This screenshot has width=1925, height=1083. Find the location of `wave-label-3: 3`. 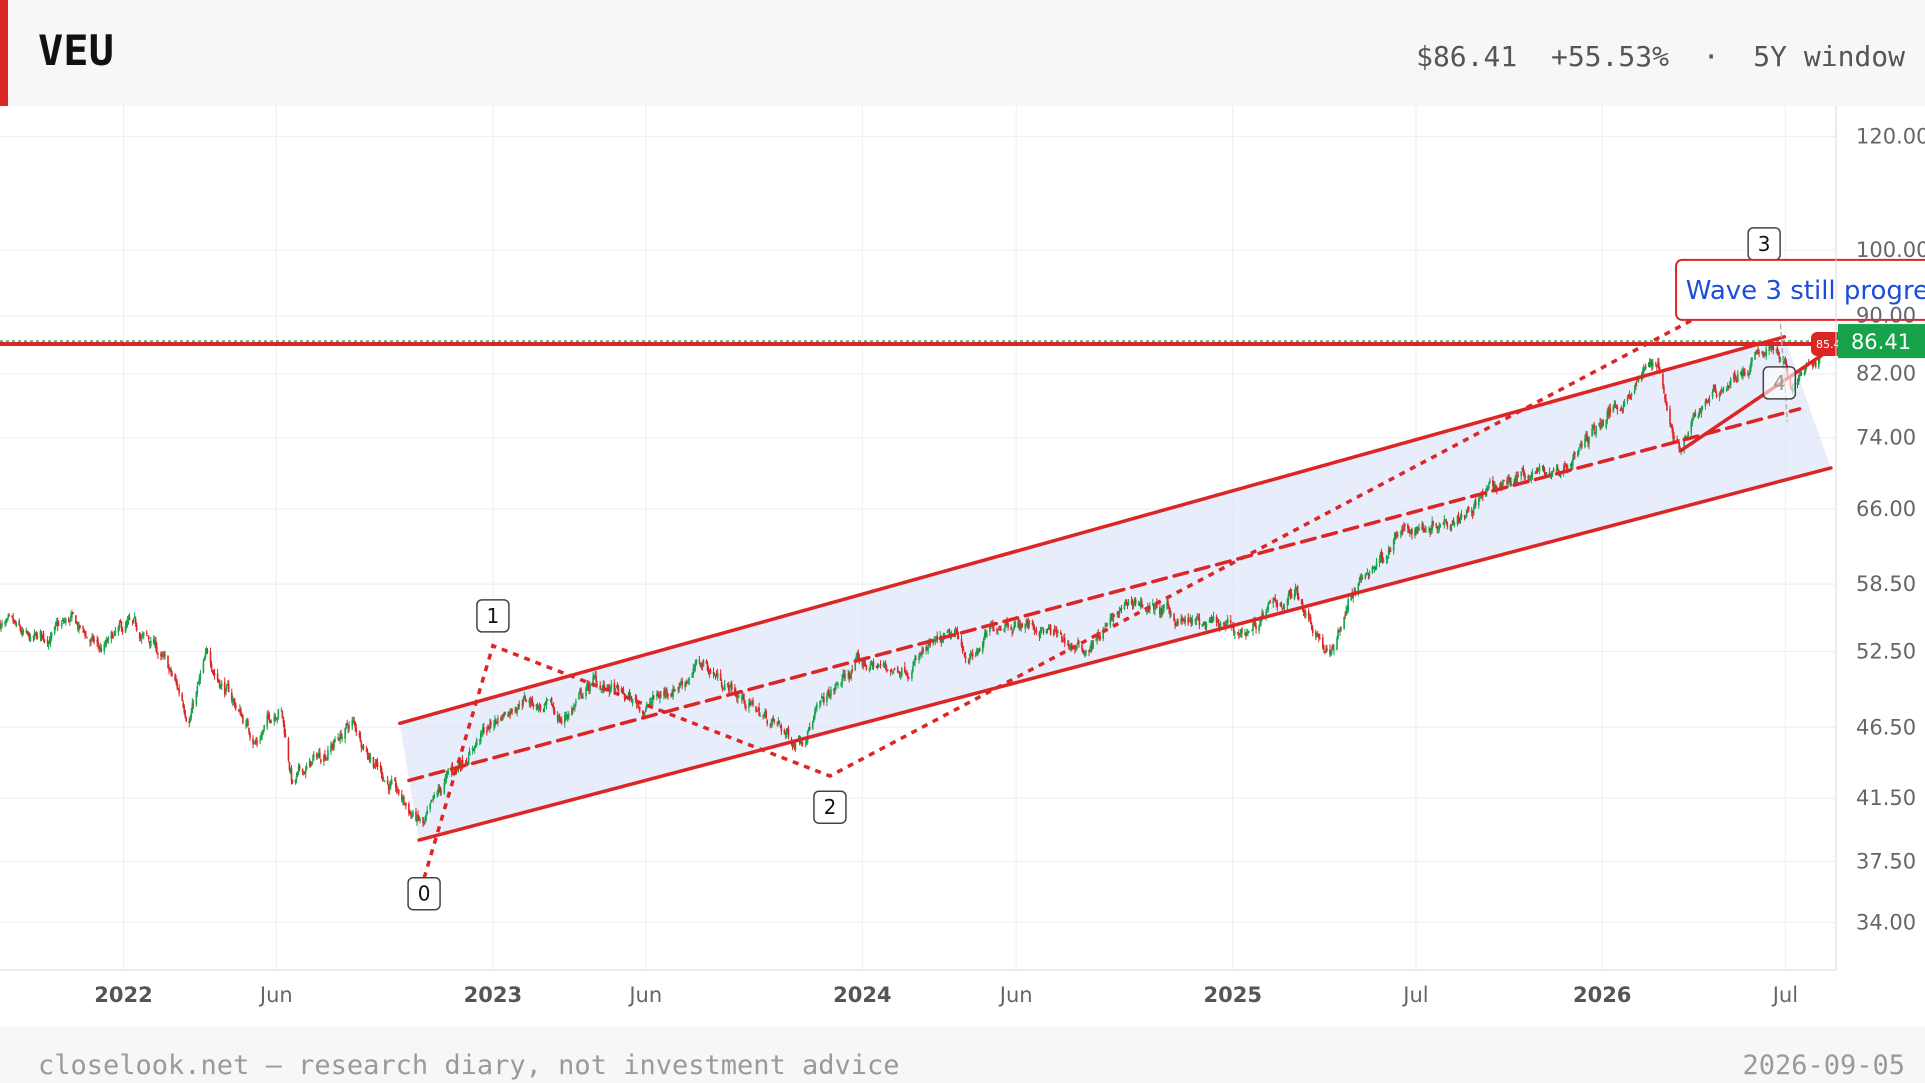

wave-label-3: 3 is located at coordinates (1764, 244).